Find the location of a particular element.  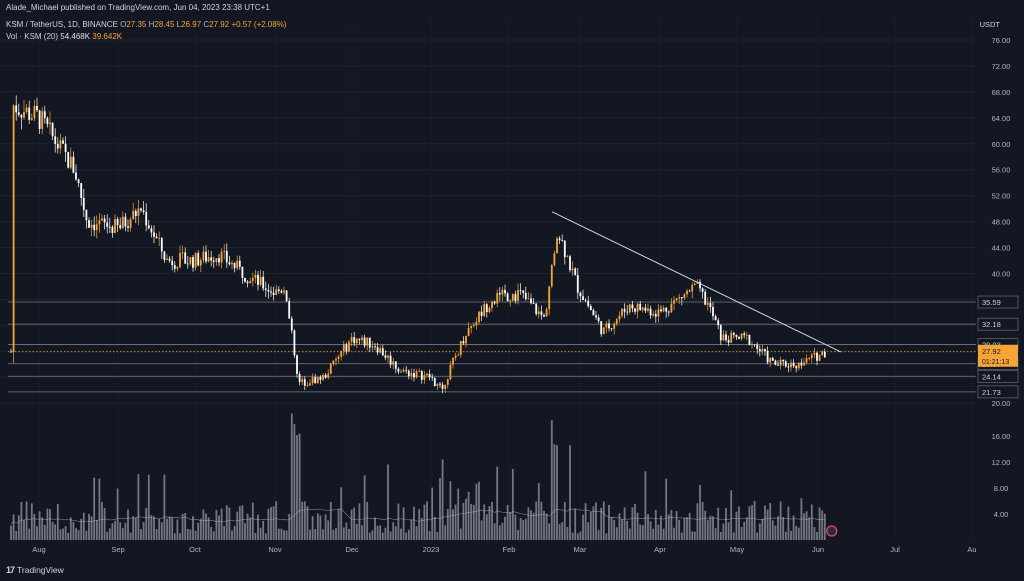

time-axis: Aug Sep Oct Nov Dec 2023 Feb Mar Apr May Jun Jul Au is located at coordinates (512, 551).